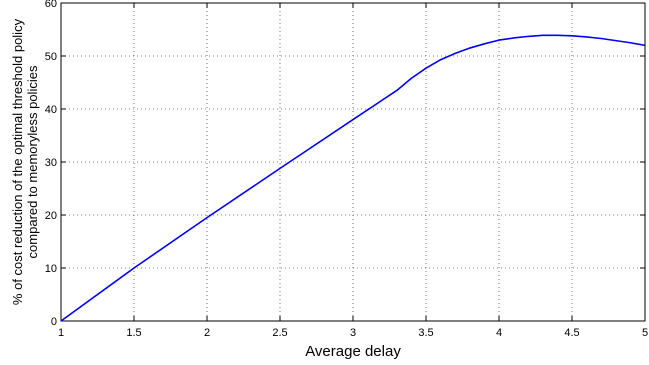 The image size is (649, 365). I want to click on x-tick-label: 3, so click(353, 333).